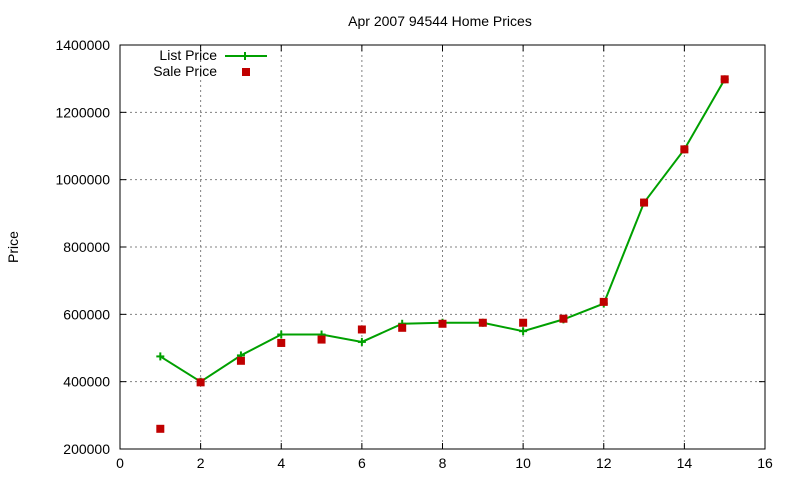  I want to click on x-tick-label: 0, so click(120, 463).